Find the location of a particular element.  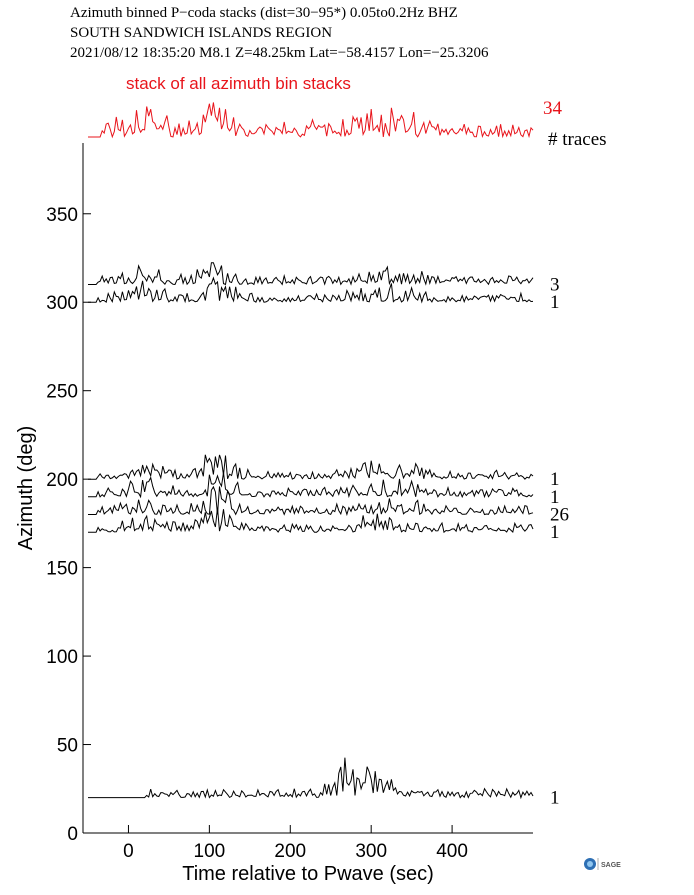

x-axis-label: Time relative to Pwave (sec) is located at coordinates (308, 874).